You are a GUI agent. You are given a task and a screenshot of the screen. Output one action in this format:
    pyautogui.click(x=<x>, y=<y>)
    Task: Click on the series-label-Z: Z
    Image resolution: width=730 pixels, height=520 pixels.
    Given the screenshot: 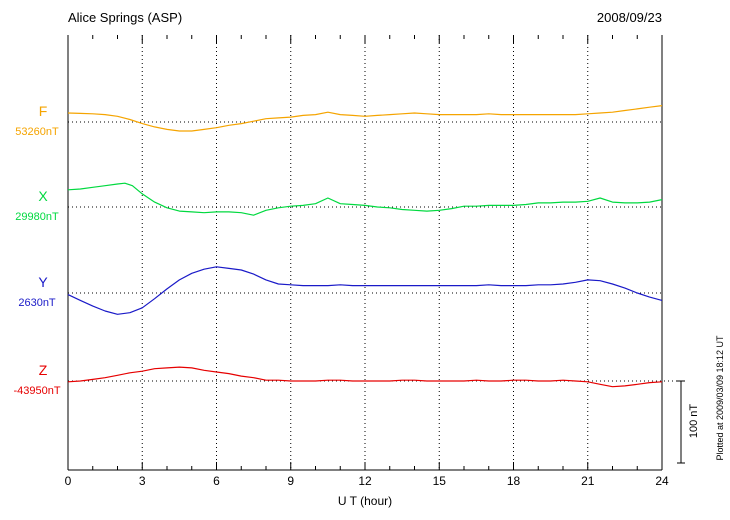 What is the action you would take?
    pyautogui.click(x=43, y=370)
    